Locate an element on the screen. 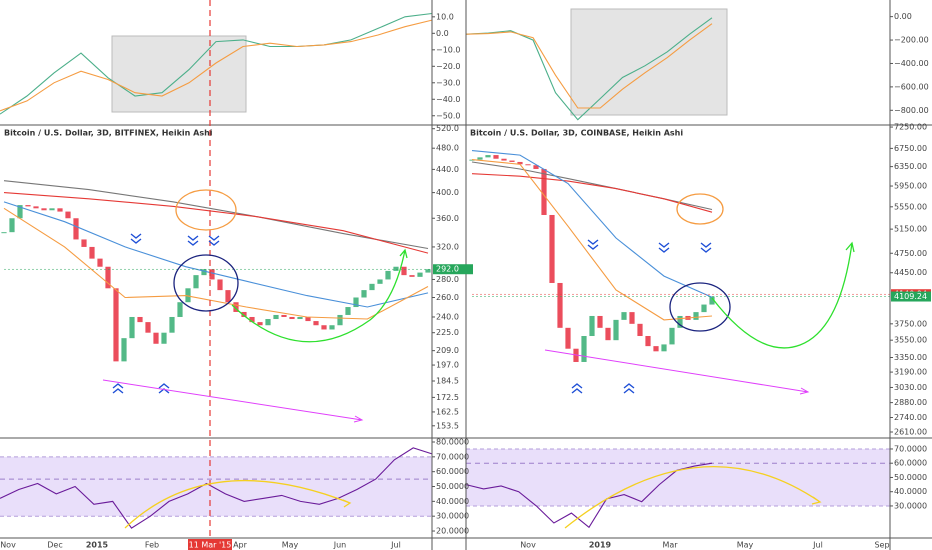 The width and height of the screenshot is (932, 550). highlight-box is located at coordinates (649, 62).